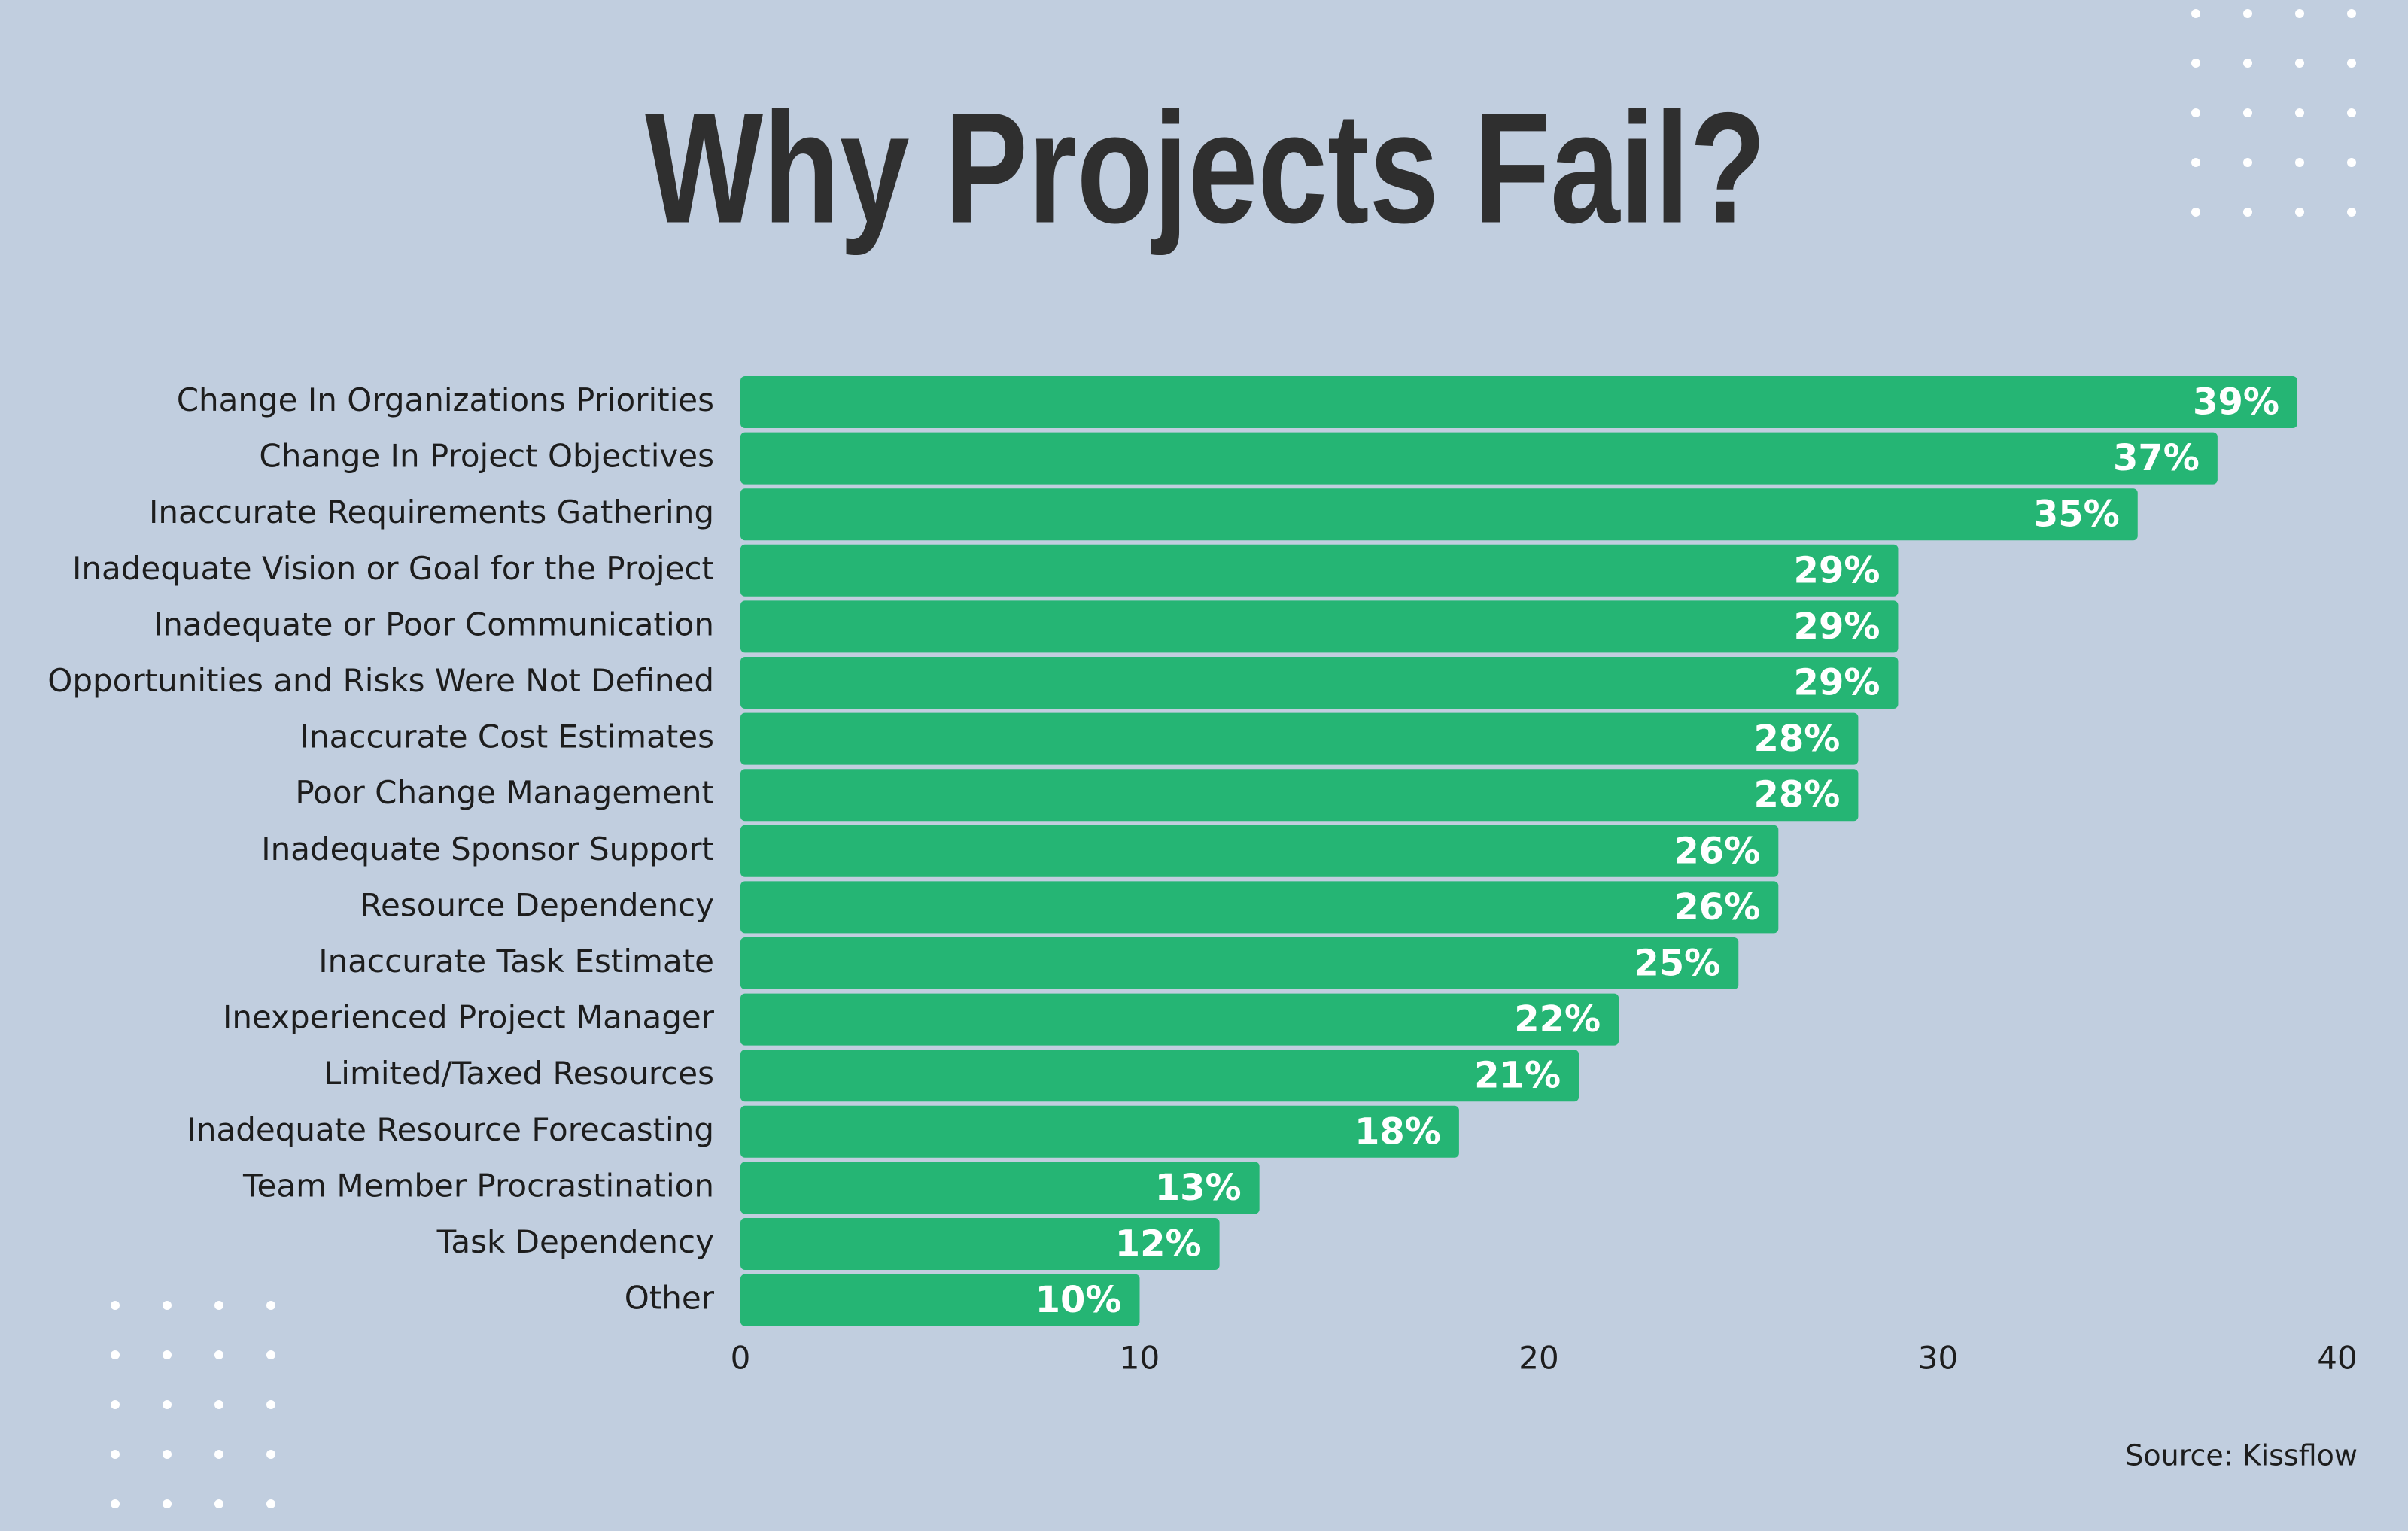 This screenshot has width=2408, height=1531. Describe the element at coordinates (380, 680) in the screenshot. I see `category-label: Opportunities and Risks Were Not Defined` at that location.